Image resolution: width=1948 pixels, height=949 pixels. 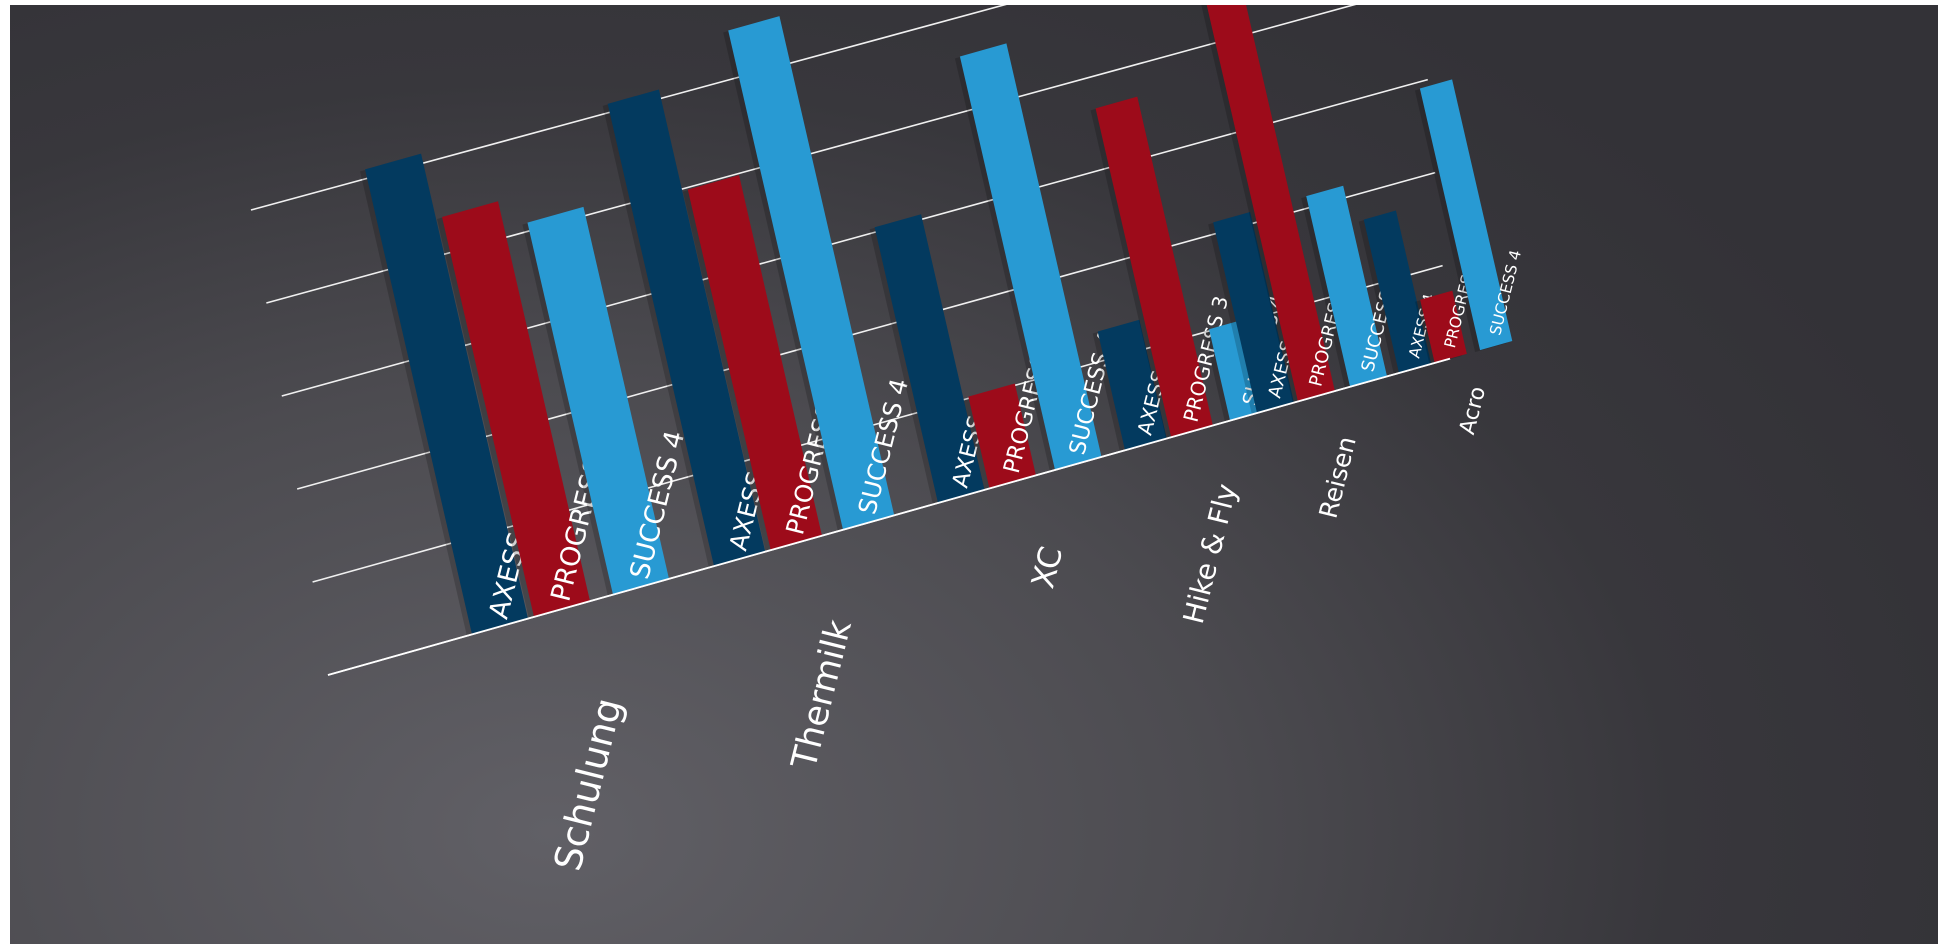 I want to click on category-label: Schulung, so click(x=587, y=784).